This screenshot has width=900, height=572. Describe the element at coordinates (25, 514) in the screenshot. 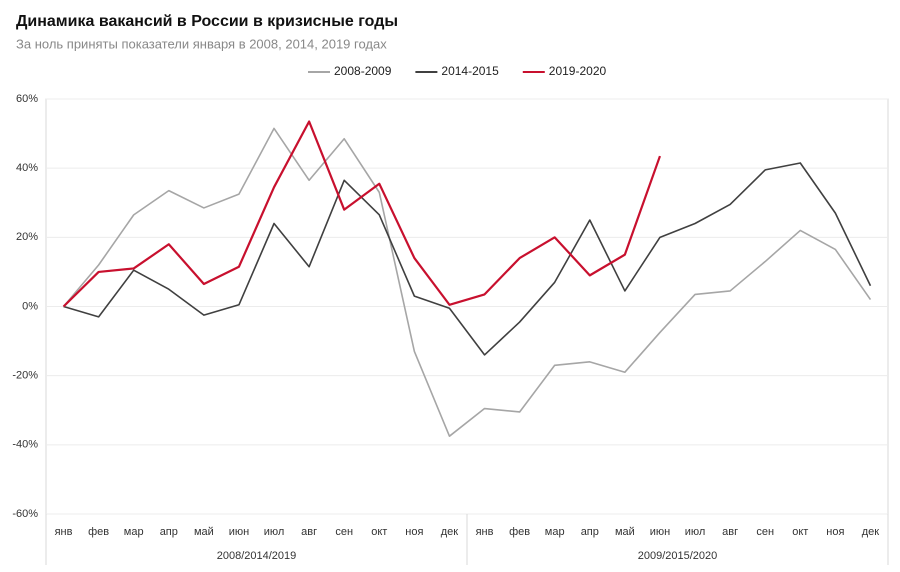

I see `y-tick-label: -60%` at that location.